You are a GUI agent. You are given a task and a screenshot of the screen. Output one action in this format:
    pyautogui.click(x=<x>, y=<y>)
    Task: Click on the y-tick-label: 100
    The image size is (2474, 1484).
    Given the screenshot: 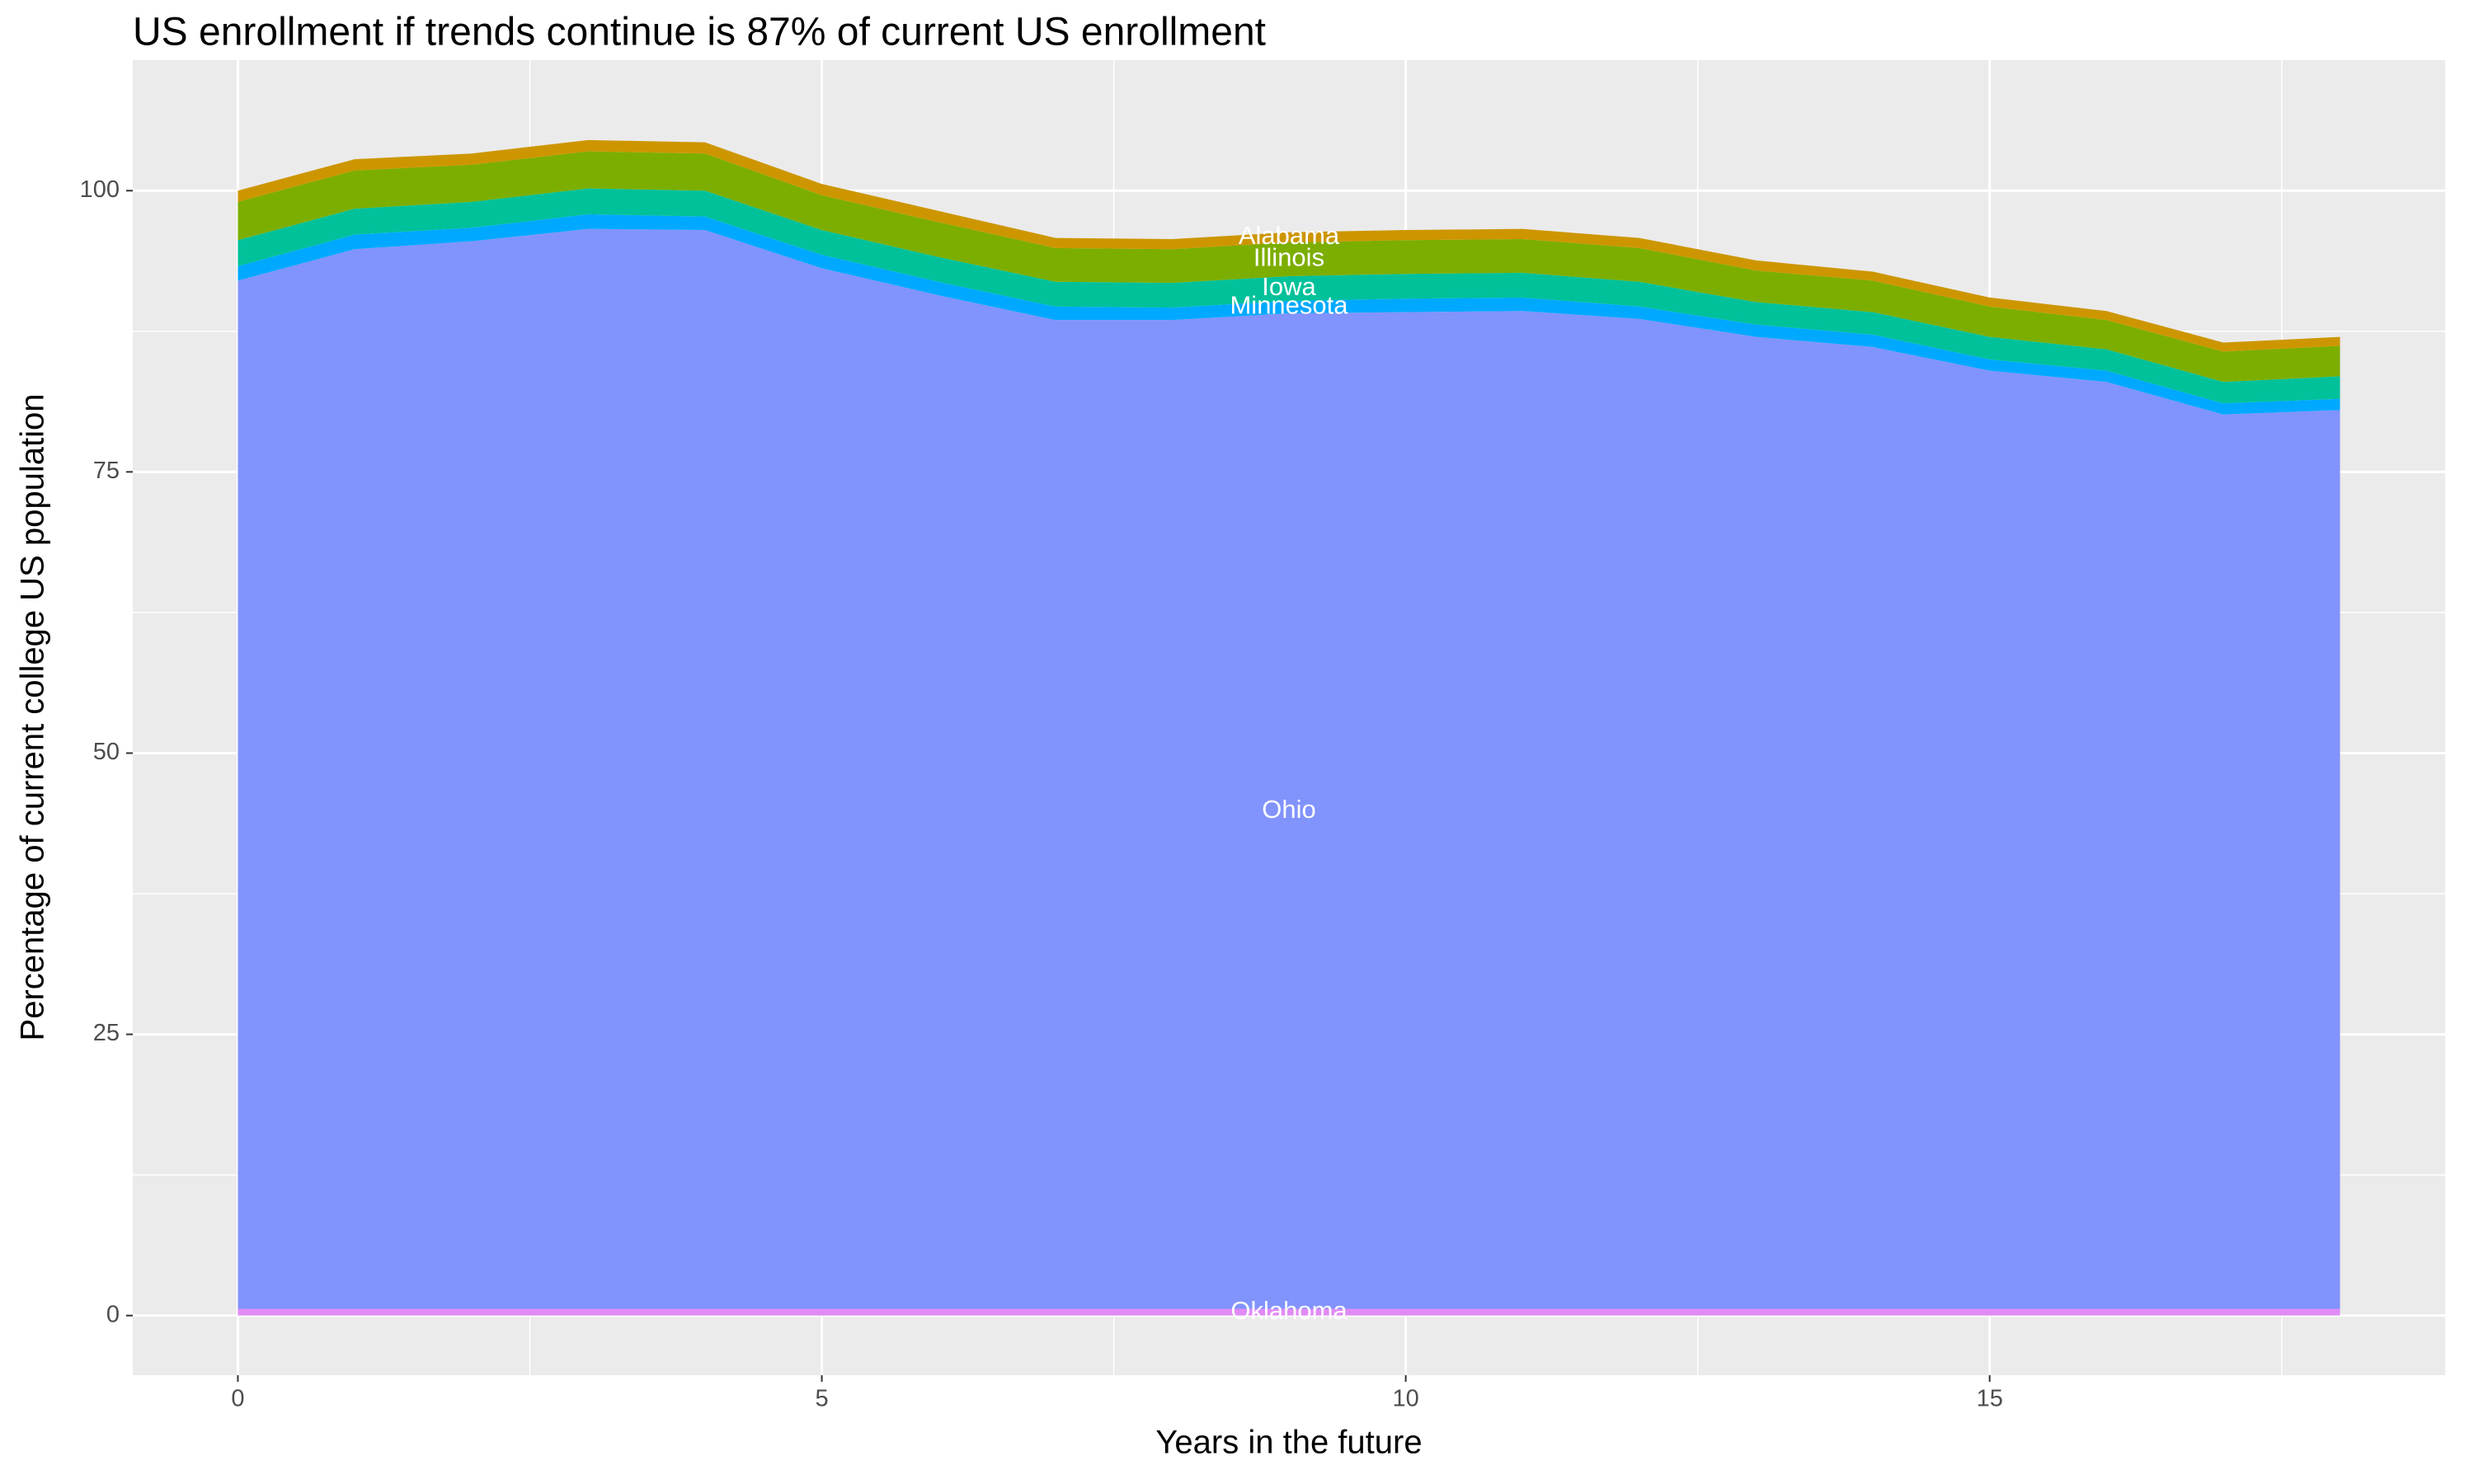 What is the action you would take?
    pyautogui.click(x=100, y=189)
    